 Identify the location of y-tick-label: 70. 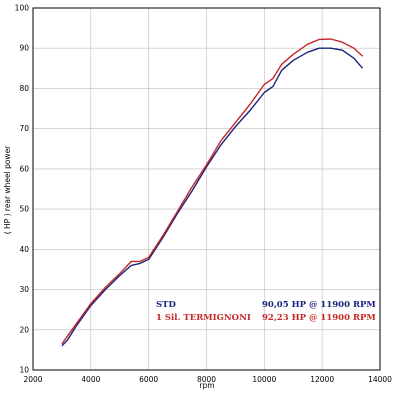
(24, 128).